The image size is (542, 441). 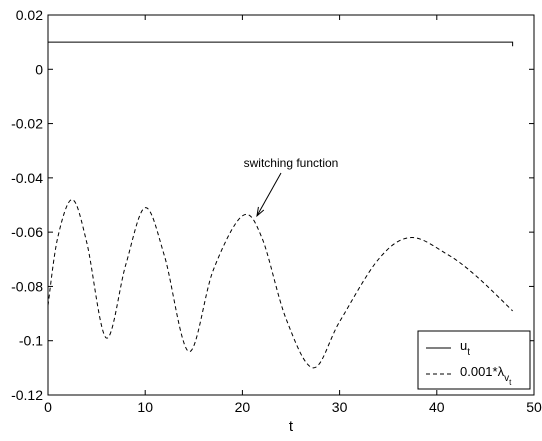 I want to click on annotation-arrowhead, so click(x=260, y=212).